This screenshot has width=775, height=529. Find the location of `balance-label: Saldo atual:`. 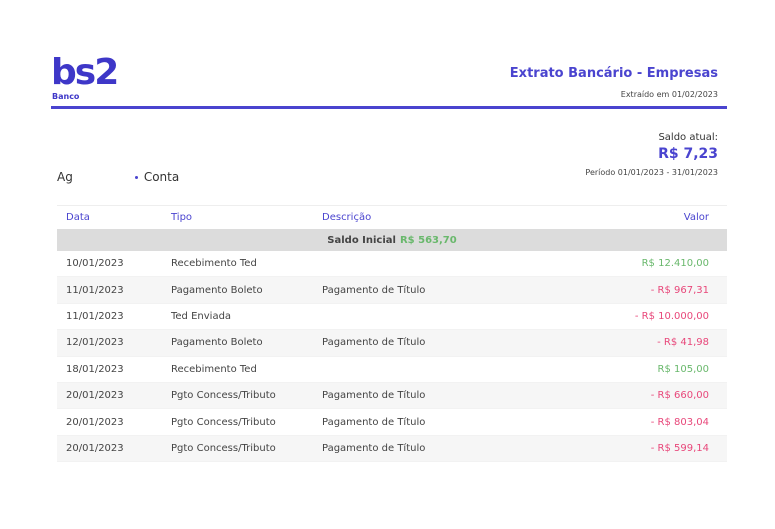

balance-label: Saldo atual: is located at coordinates (688, 137).